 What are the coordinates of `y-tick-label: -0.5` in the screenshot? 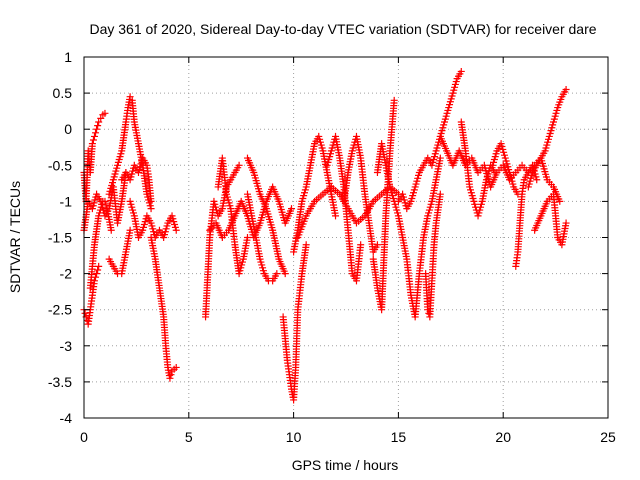 It's located at (60, 165).